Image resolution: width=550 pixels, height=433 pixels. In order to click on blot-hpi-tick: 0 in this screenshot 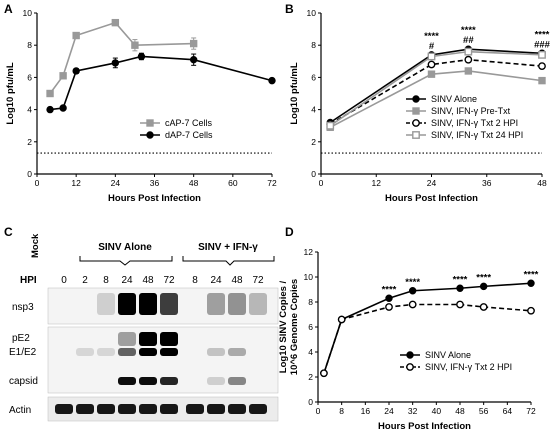, I will do `click(64, 280)`.